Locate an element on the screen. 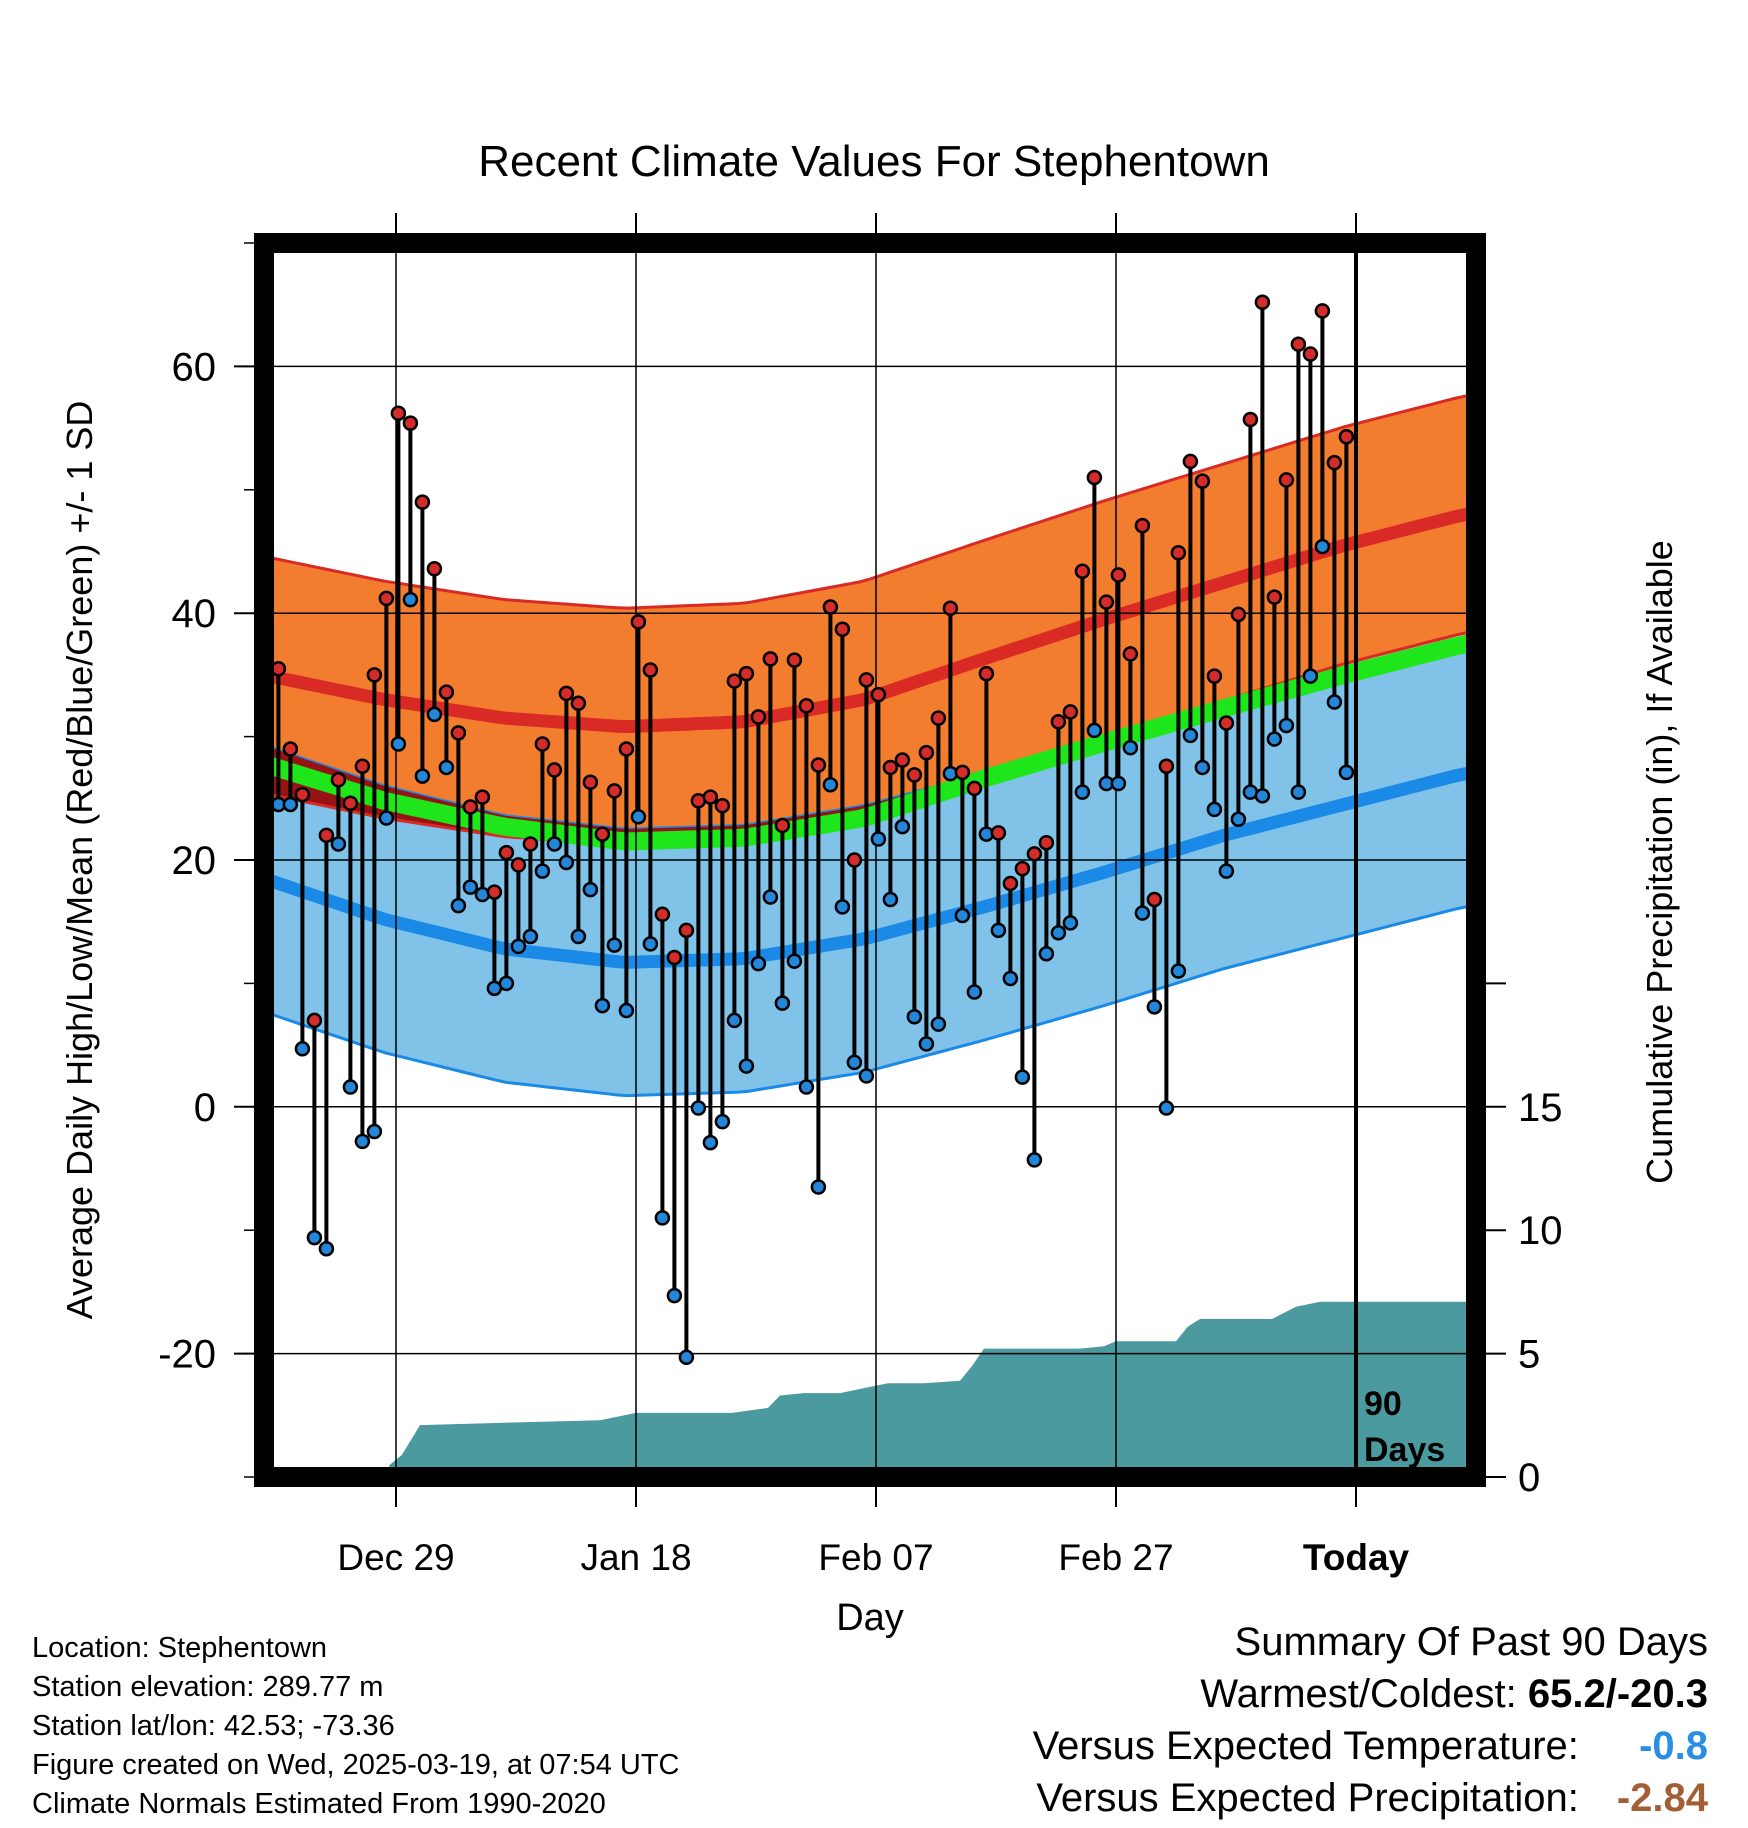 The image size is (1748, 1828). summary-temp-value: -0.8 is located at coordinates (1673, 1746).